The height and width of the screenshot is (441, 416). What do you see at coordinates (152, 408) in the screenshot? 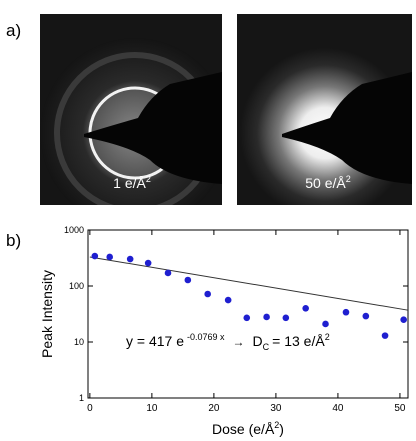
I see `x-tick-label: 10` at bounding box center [152, 408].